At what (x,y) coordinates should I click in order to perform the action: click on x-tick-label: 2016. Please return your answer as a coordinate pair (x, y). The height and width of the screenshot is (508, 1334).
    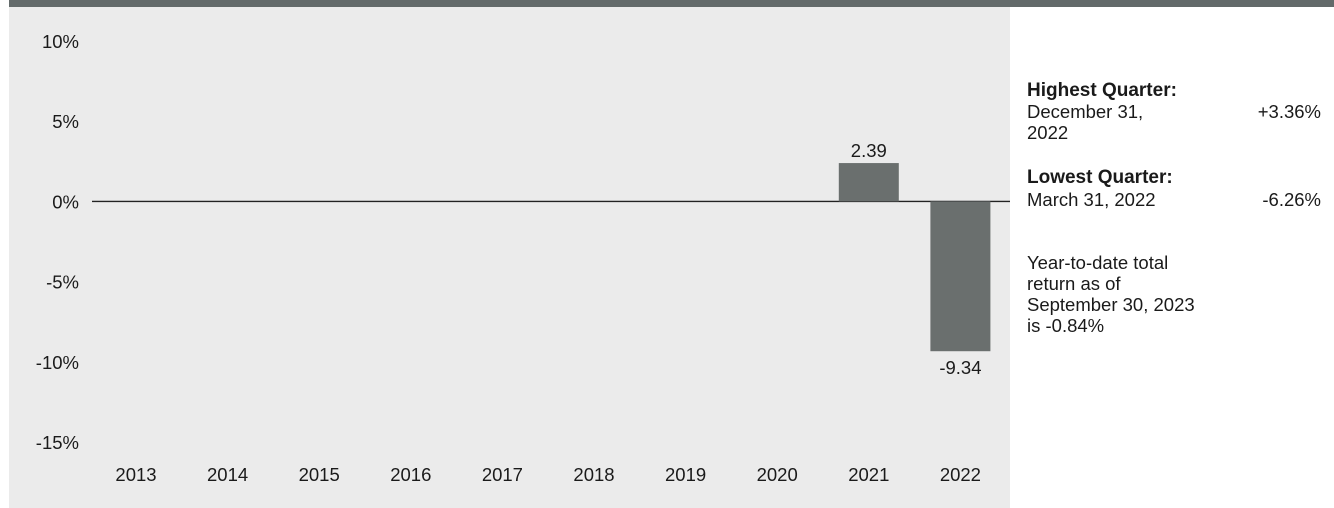
    Looking at the image, I should click on (410, 474).